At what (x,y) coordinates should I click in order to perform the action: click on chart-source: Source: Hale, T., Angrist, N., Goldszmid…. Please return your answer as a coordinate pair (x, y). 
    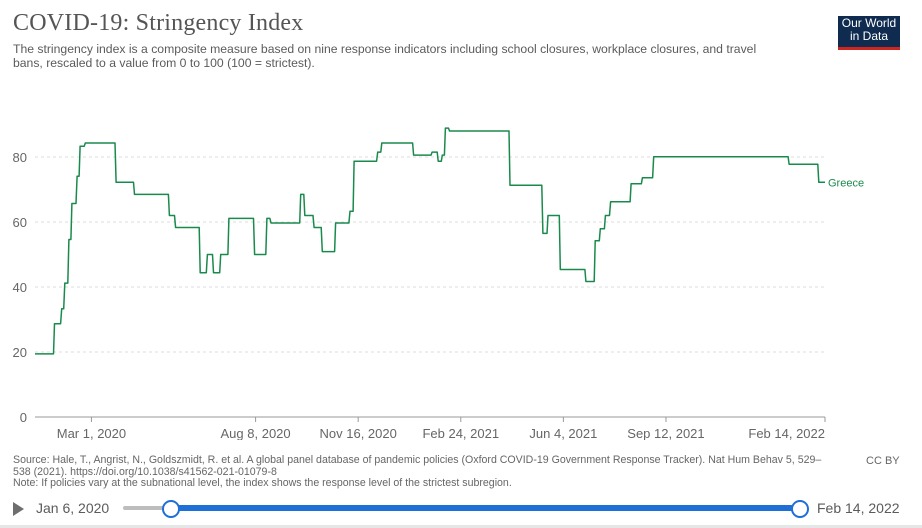
    Looking at the image, I should click on (418, 472).